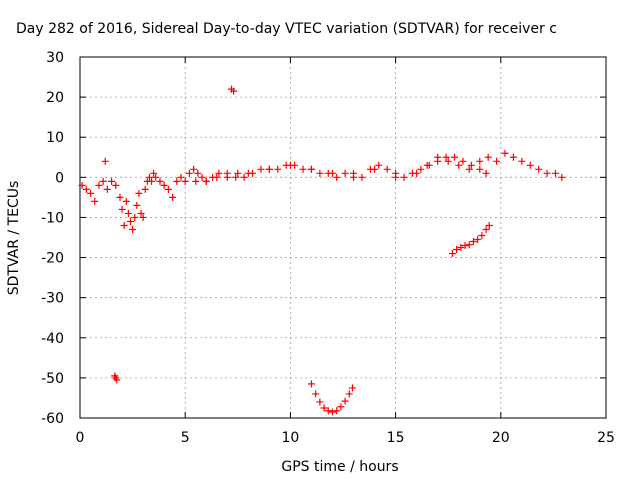  I want to click on series-isolated-points, so click(174, 234).